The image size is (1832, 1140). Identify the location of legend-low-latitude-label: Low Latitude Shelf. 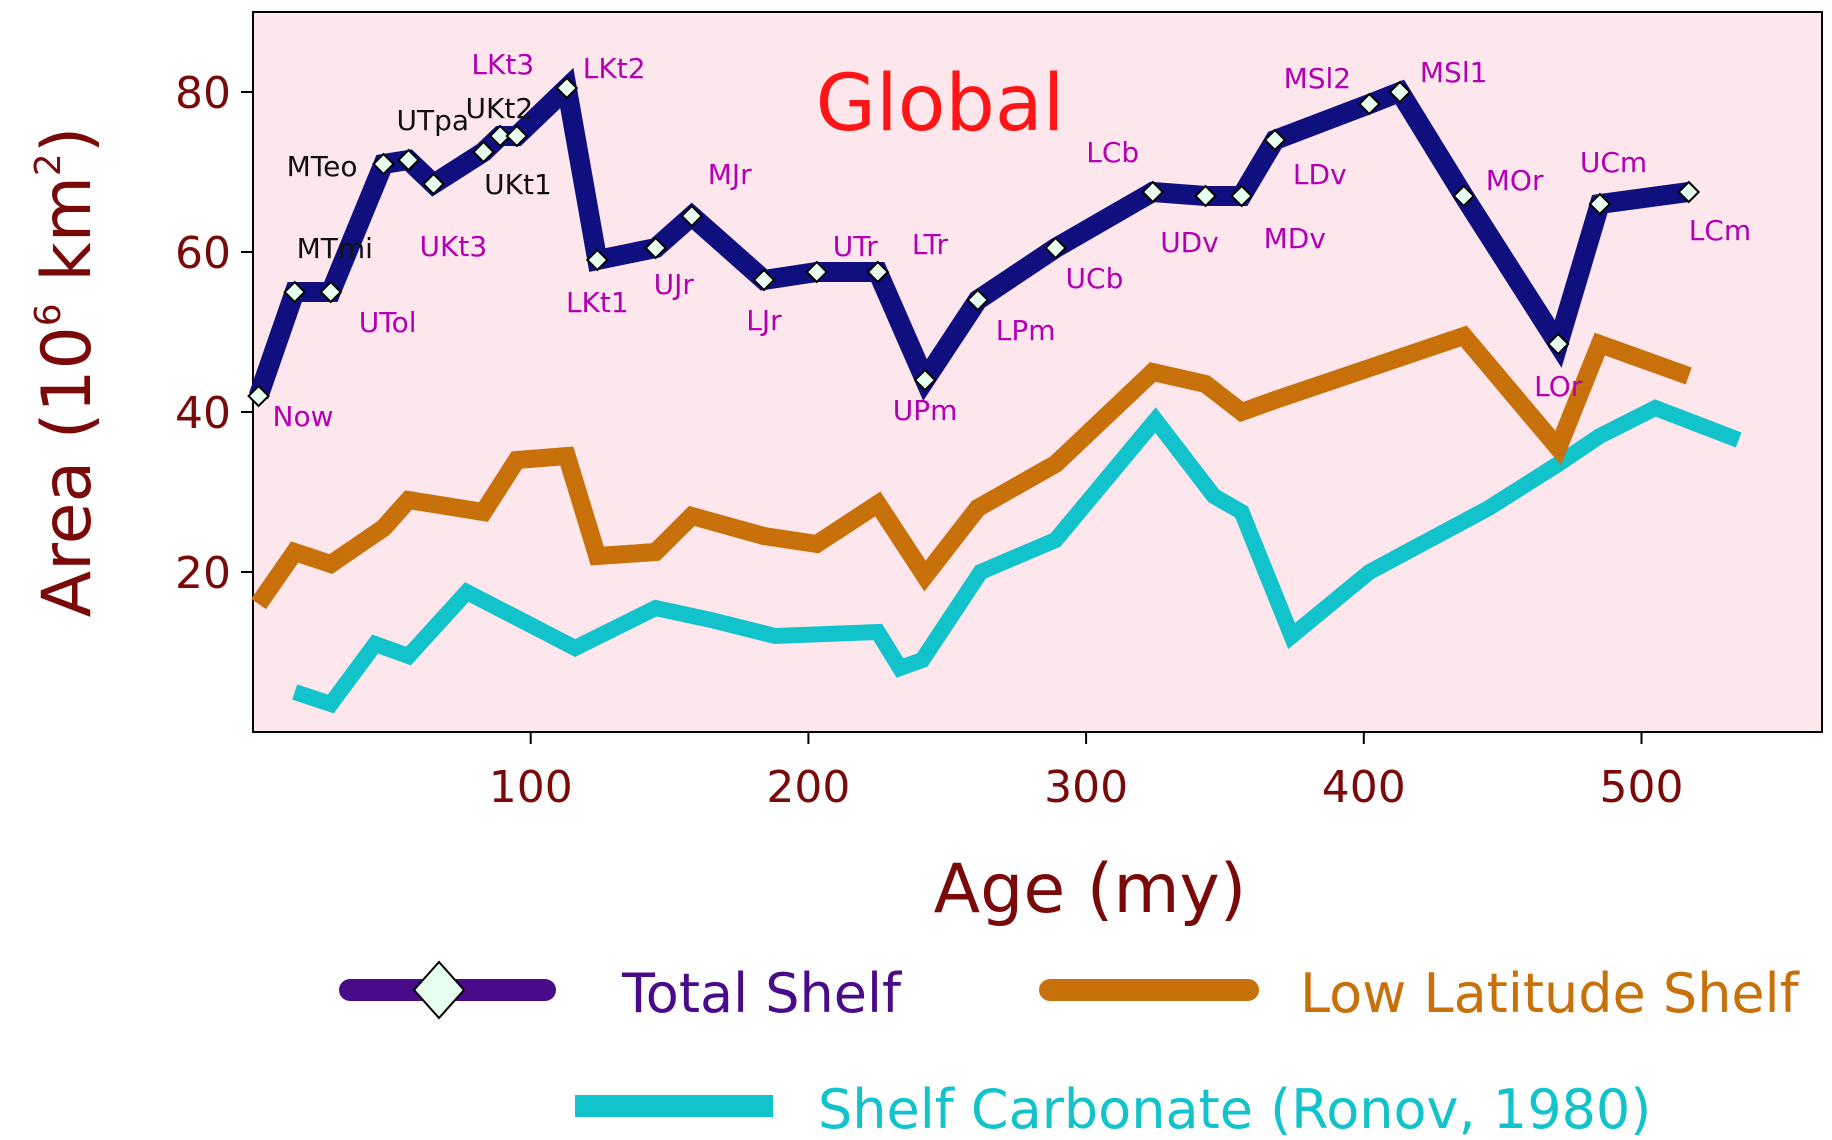
(1550, 993).